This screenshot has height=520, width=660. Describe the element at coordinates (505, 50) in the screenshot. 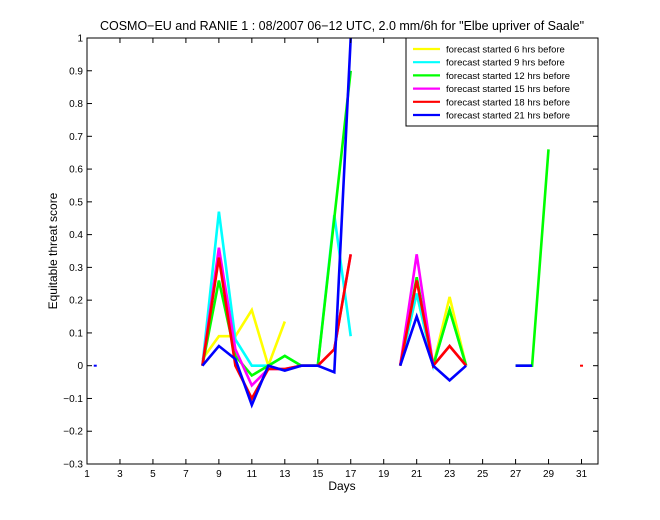

I see `legend-entry: forecast started 6 hrs before` at that location.